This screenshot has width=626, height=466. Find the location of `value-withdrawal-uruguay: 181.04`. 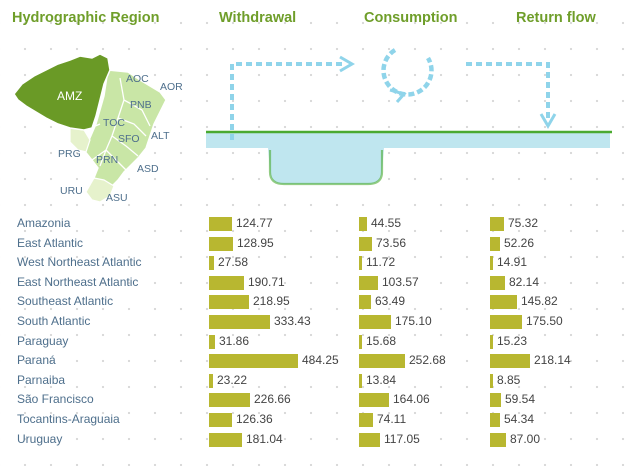

value-withdrawal-uruguay: 181.04 is located at coordinates (264, 439).